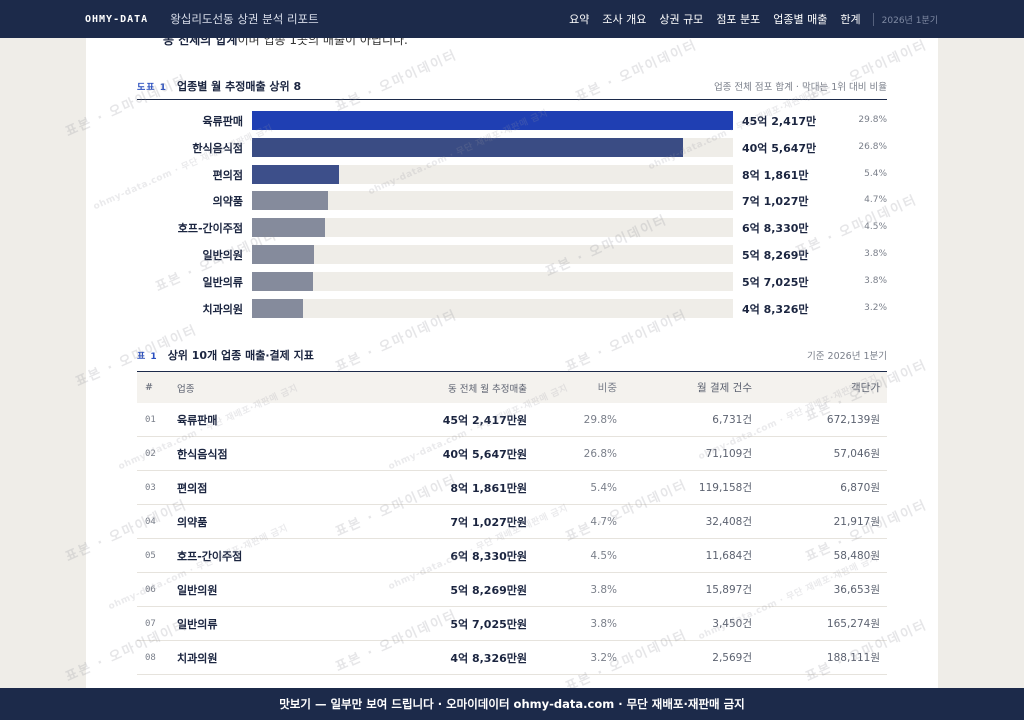  I want to click on nav-link-market-size: 상권 규모, so click(681, 19).